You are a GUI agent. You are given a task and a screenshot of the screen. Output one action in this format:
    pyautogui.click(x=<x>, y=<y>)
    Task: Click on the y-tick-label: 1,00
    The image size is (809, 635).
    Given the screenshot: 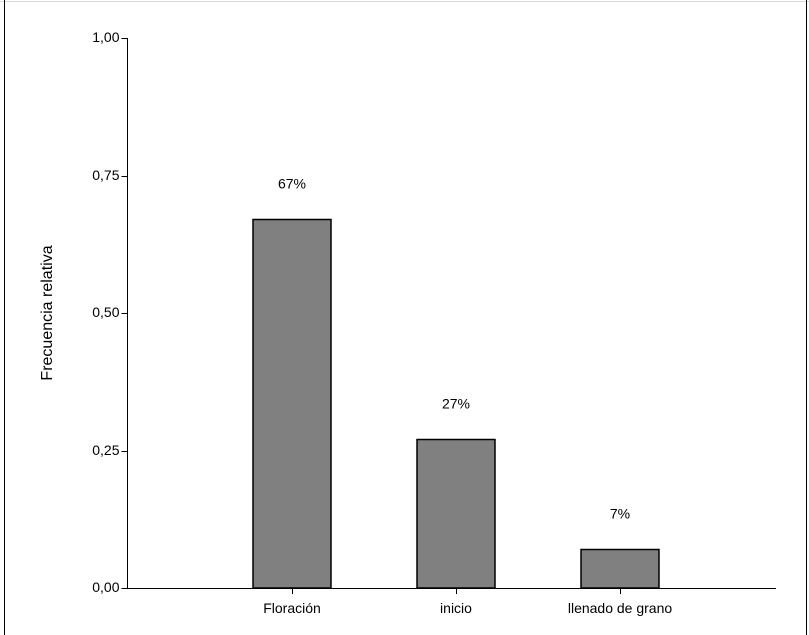 What is the action you would take?
    pyautogui.click(x=105, y=37)
    